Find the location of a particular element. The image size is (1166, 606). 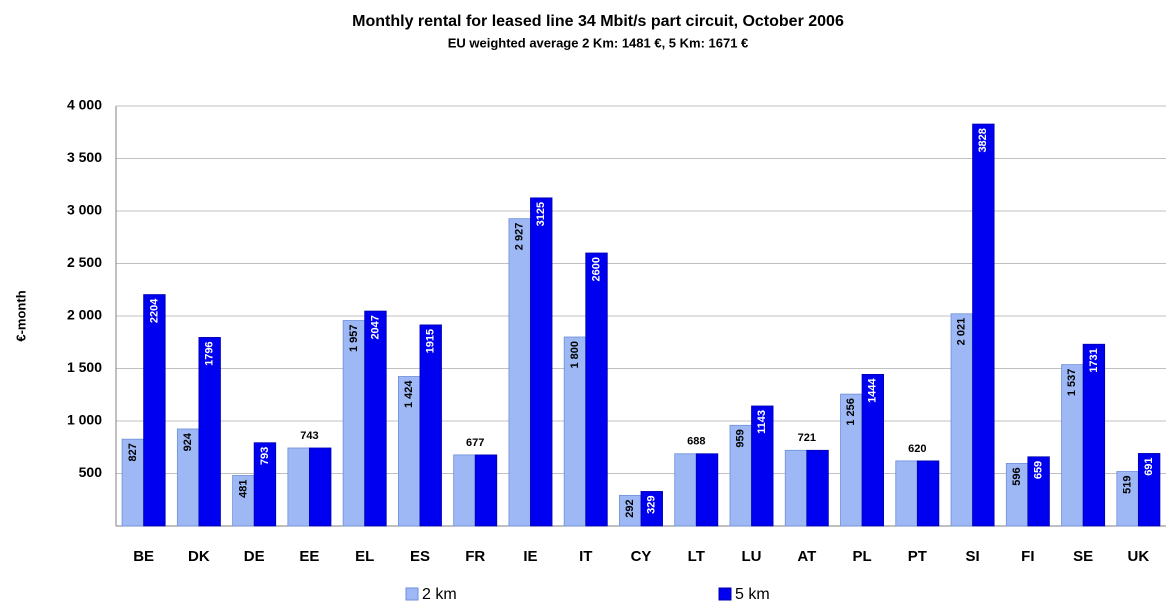

x-tick-label: FI is located at coordinates (1027, 556).